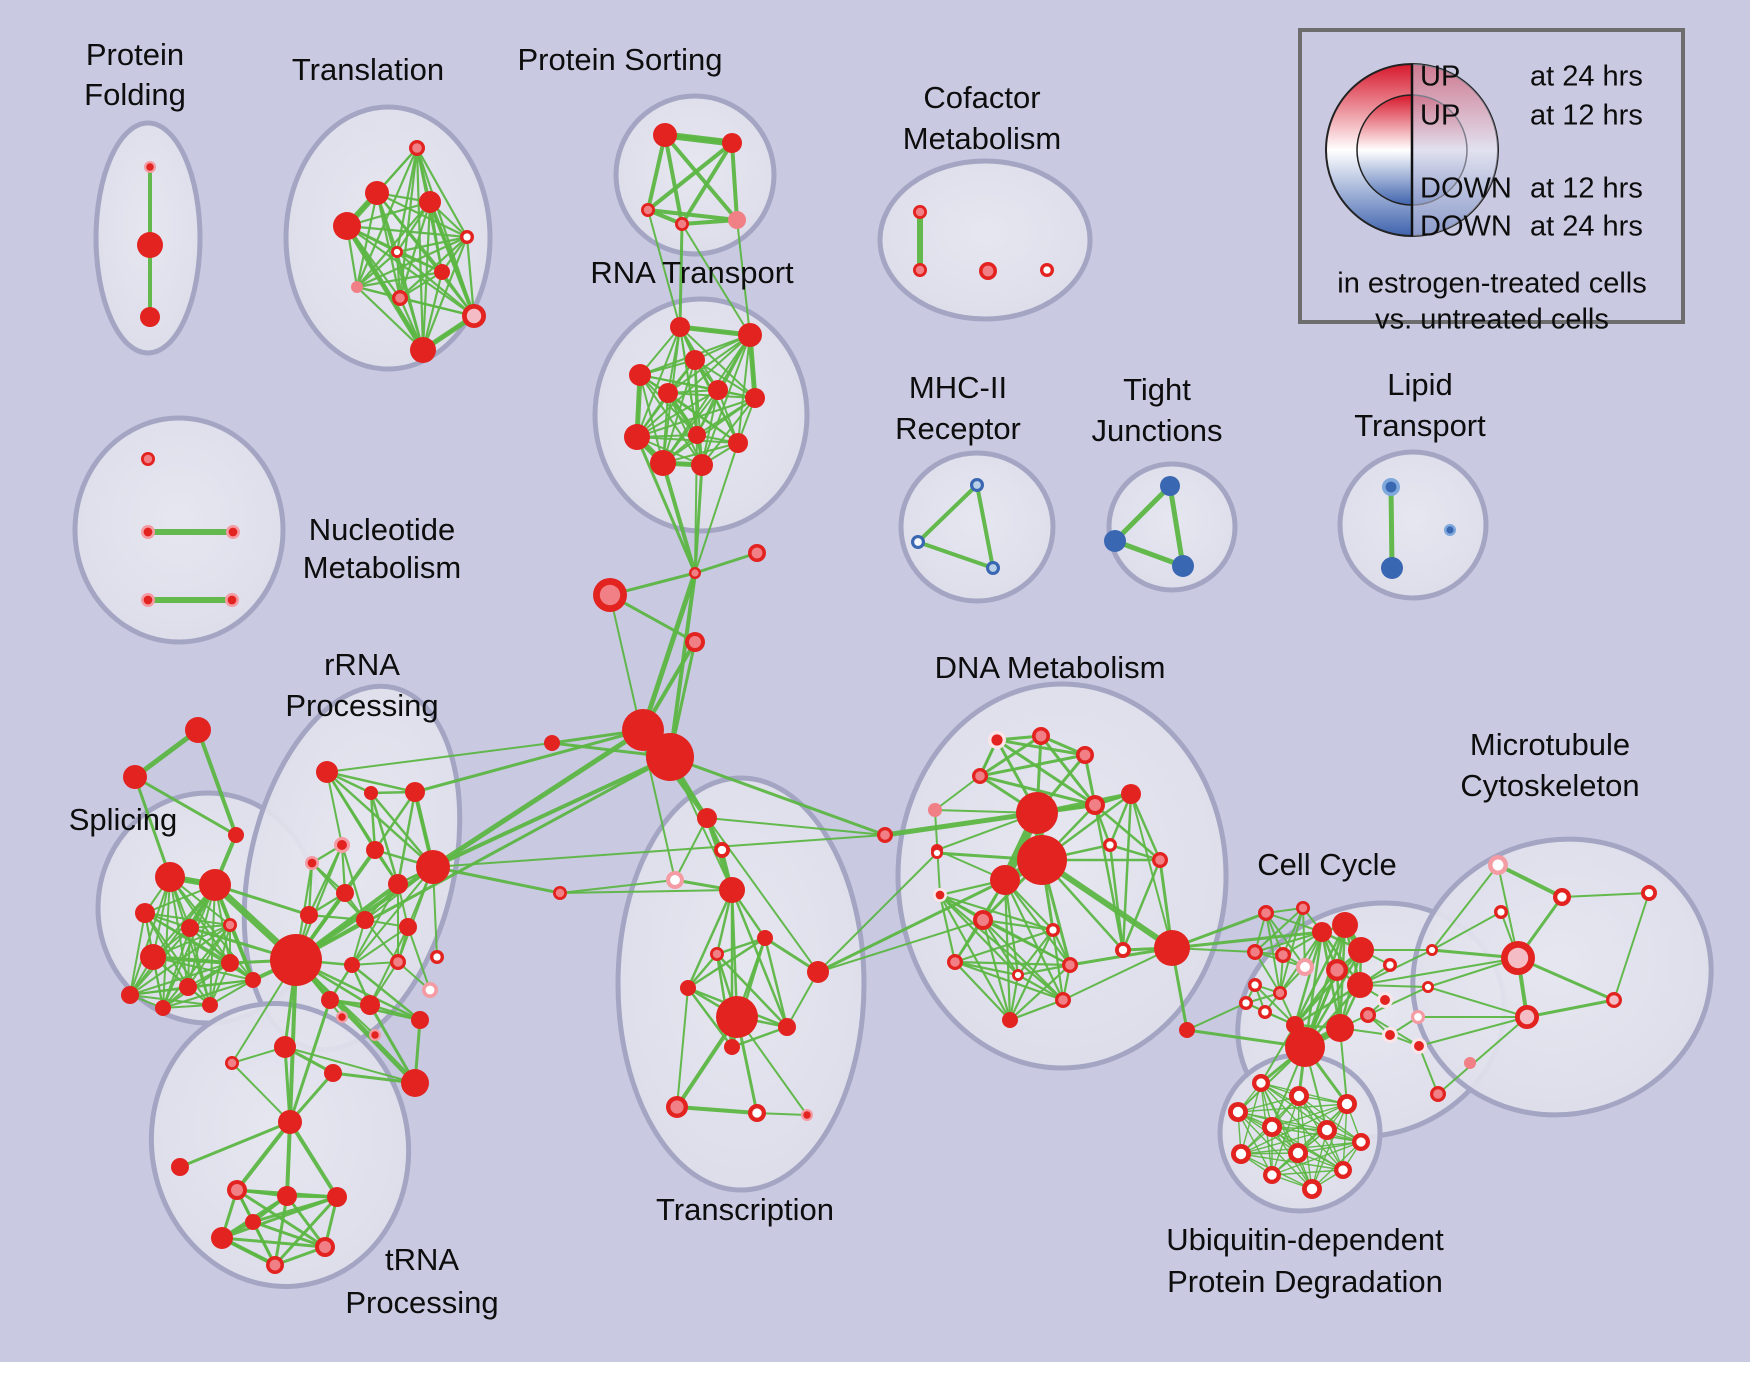 Image resolution: width=1750 pixels, height=1376 pixels. Describe the element at coordinates (1413, 525) in the screenshot. I see `cluster-bubble-lt` at that location.